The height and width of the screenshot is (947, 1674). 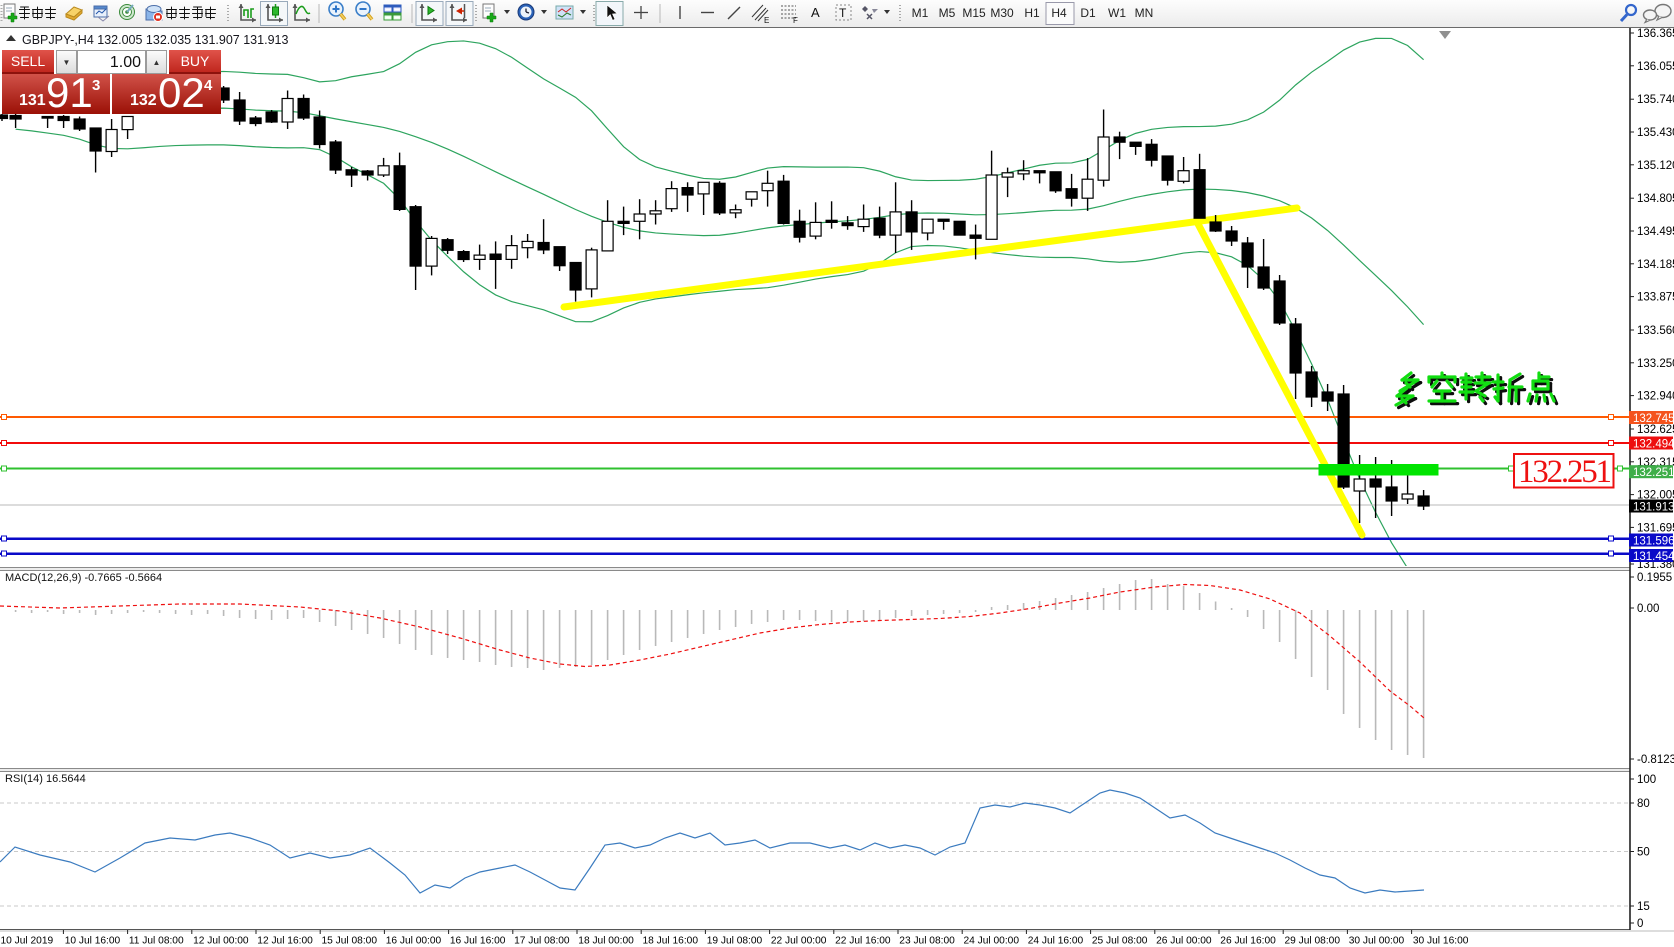 What do you see at coordinates (1441, 941) in the screenshot?
I see `svg-text: 30 Jul 16:00` at bounding box center [1441, 941].